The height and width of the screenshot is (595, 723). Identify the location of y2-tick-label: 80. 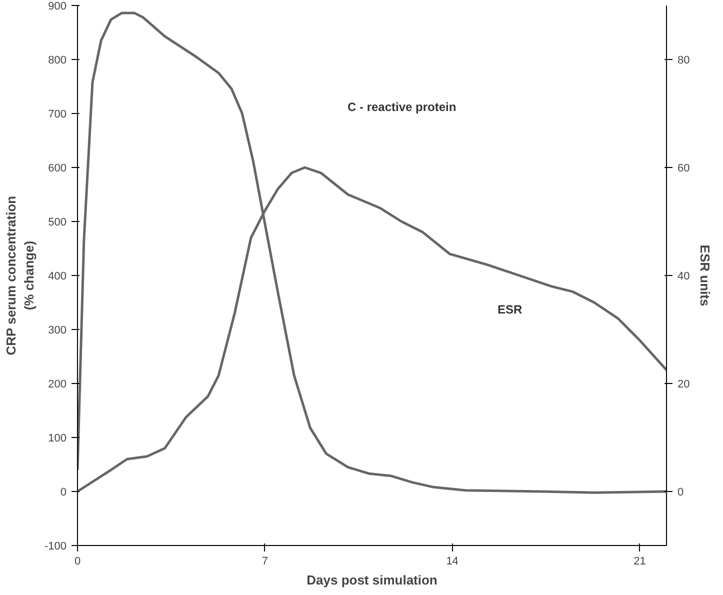
(684, 60).